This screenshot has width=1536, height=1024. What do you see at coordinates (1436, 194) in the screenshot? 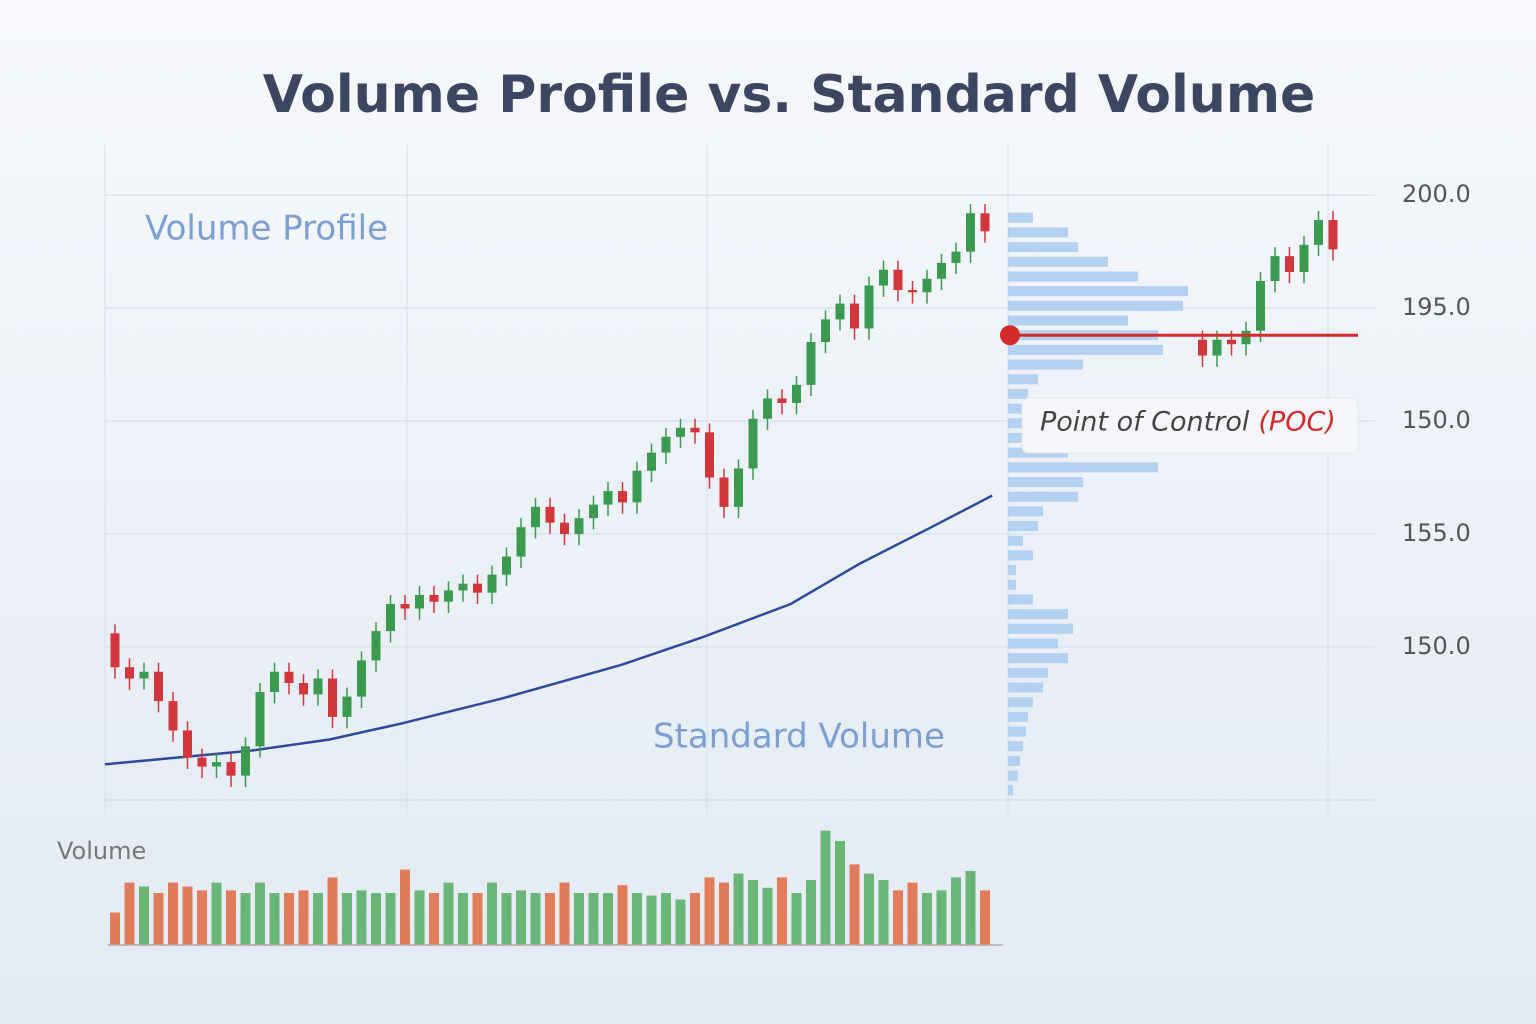
I see `y-tick-label: 200.0` at bounding box center [1436, 194].